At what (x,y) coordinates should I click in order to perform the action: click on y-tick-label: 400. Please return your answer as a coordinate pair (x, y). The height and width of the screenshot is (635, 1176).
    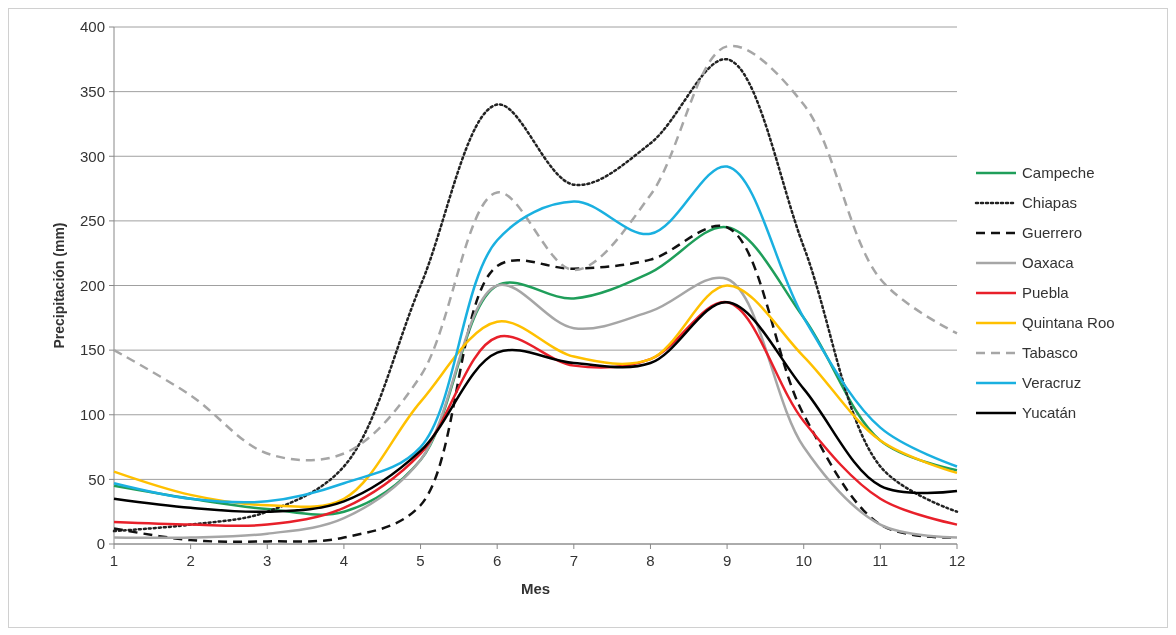
    Looking at the image, I should click on (92, 27).